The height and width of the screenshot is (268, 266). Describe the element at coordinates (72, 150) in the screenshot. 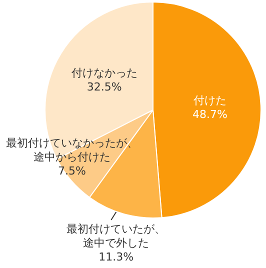

I see `slice-label: 最初付けていなかったが、途中から付けた` at that location.